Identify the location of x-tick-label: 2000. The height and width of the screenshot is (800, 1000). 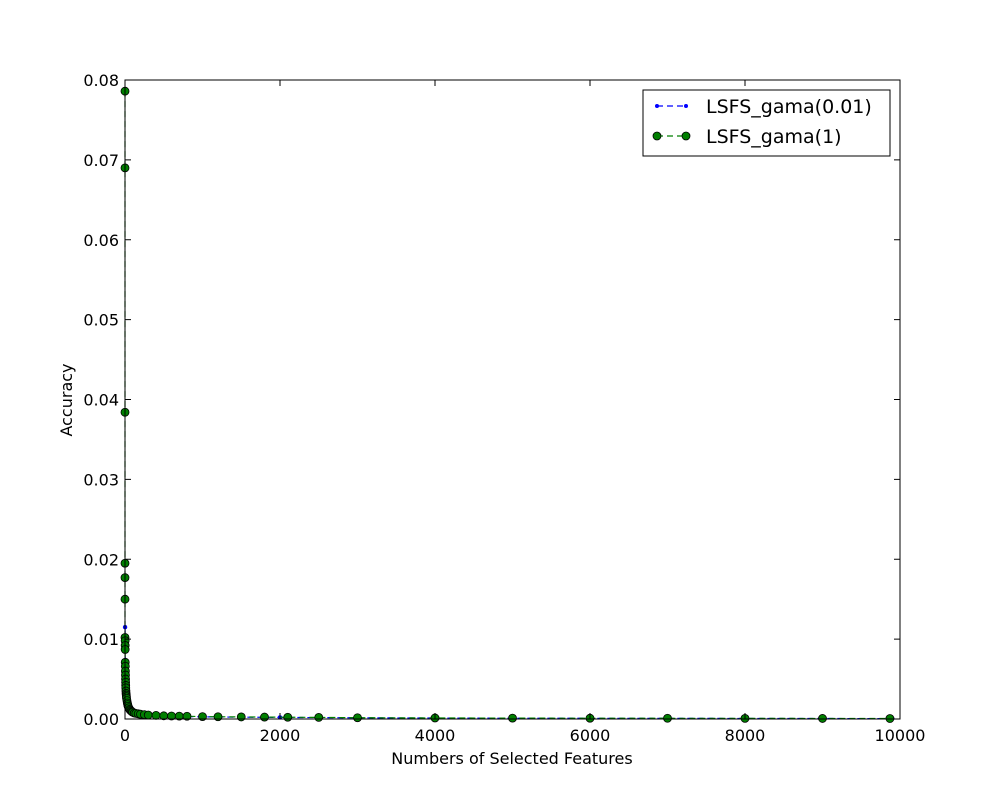
(280, 735).